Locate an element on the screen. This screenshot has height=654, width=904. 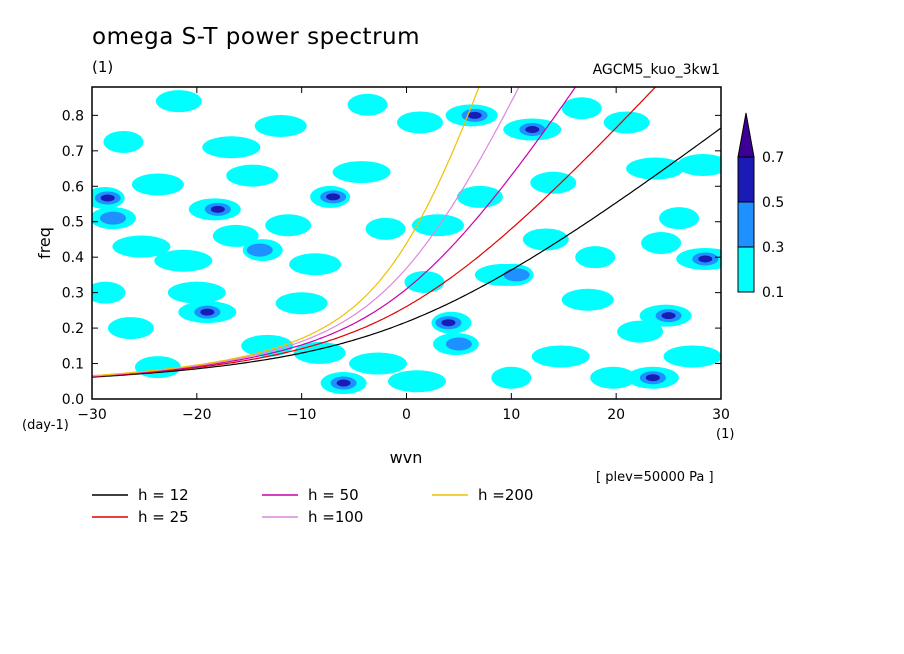
colorbar-label: 0.5 is located at coordinates (773, 203).